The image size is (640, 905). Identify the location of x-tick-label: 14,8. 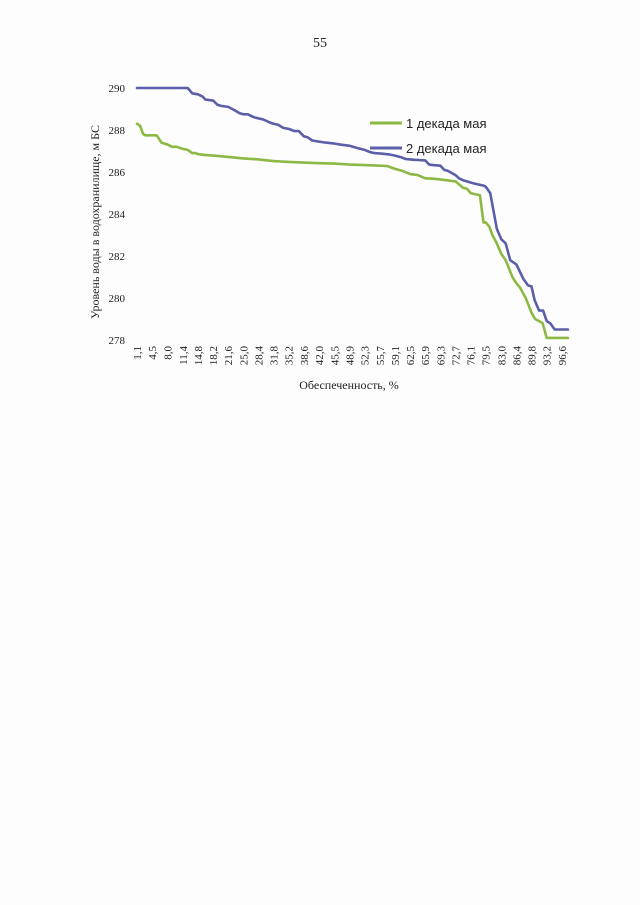
(199, 356).